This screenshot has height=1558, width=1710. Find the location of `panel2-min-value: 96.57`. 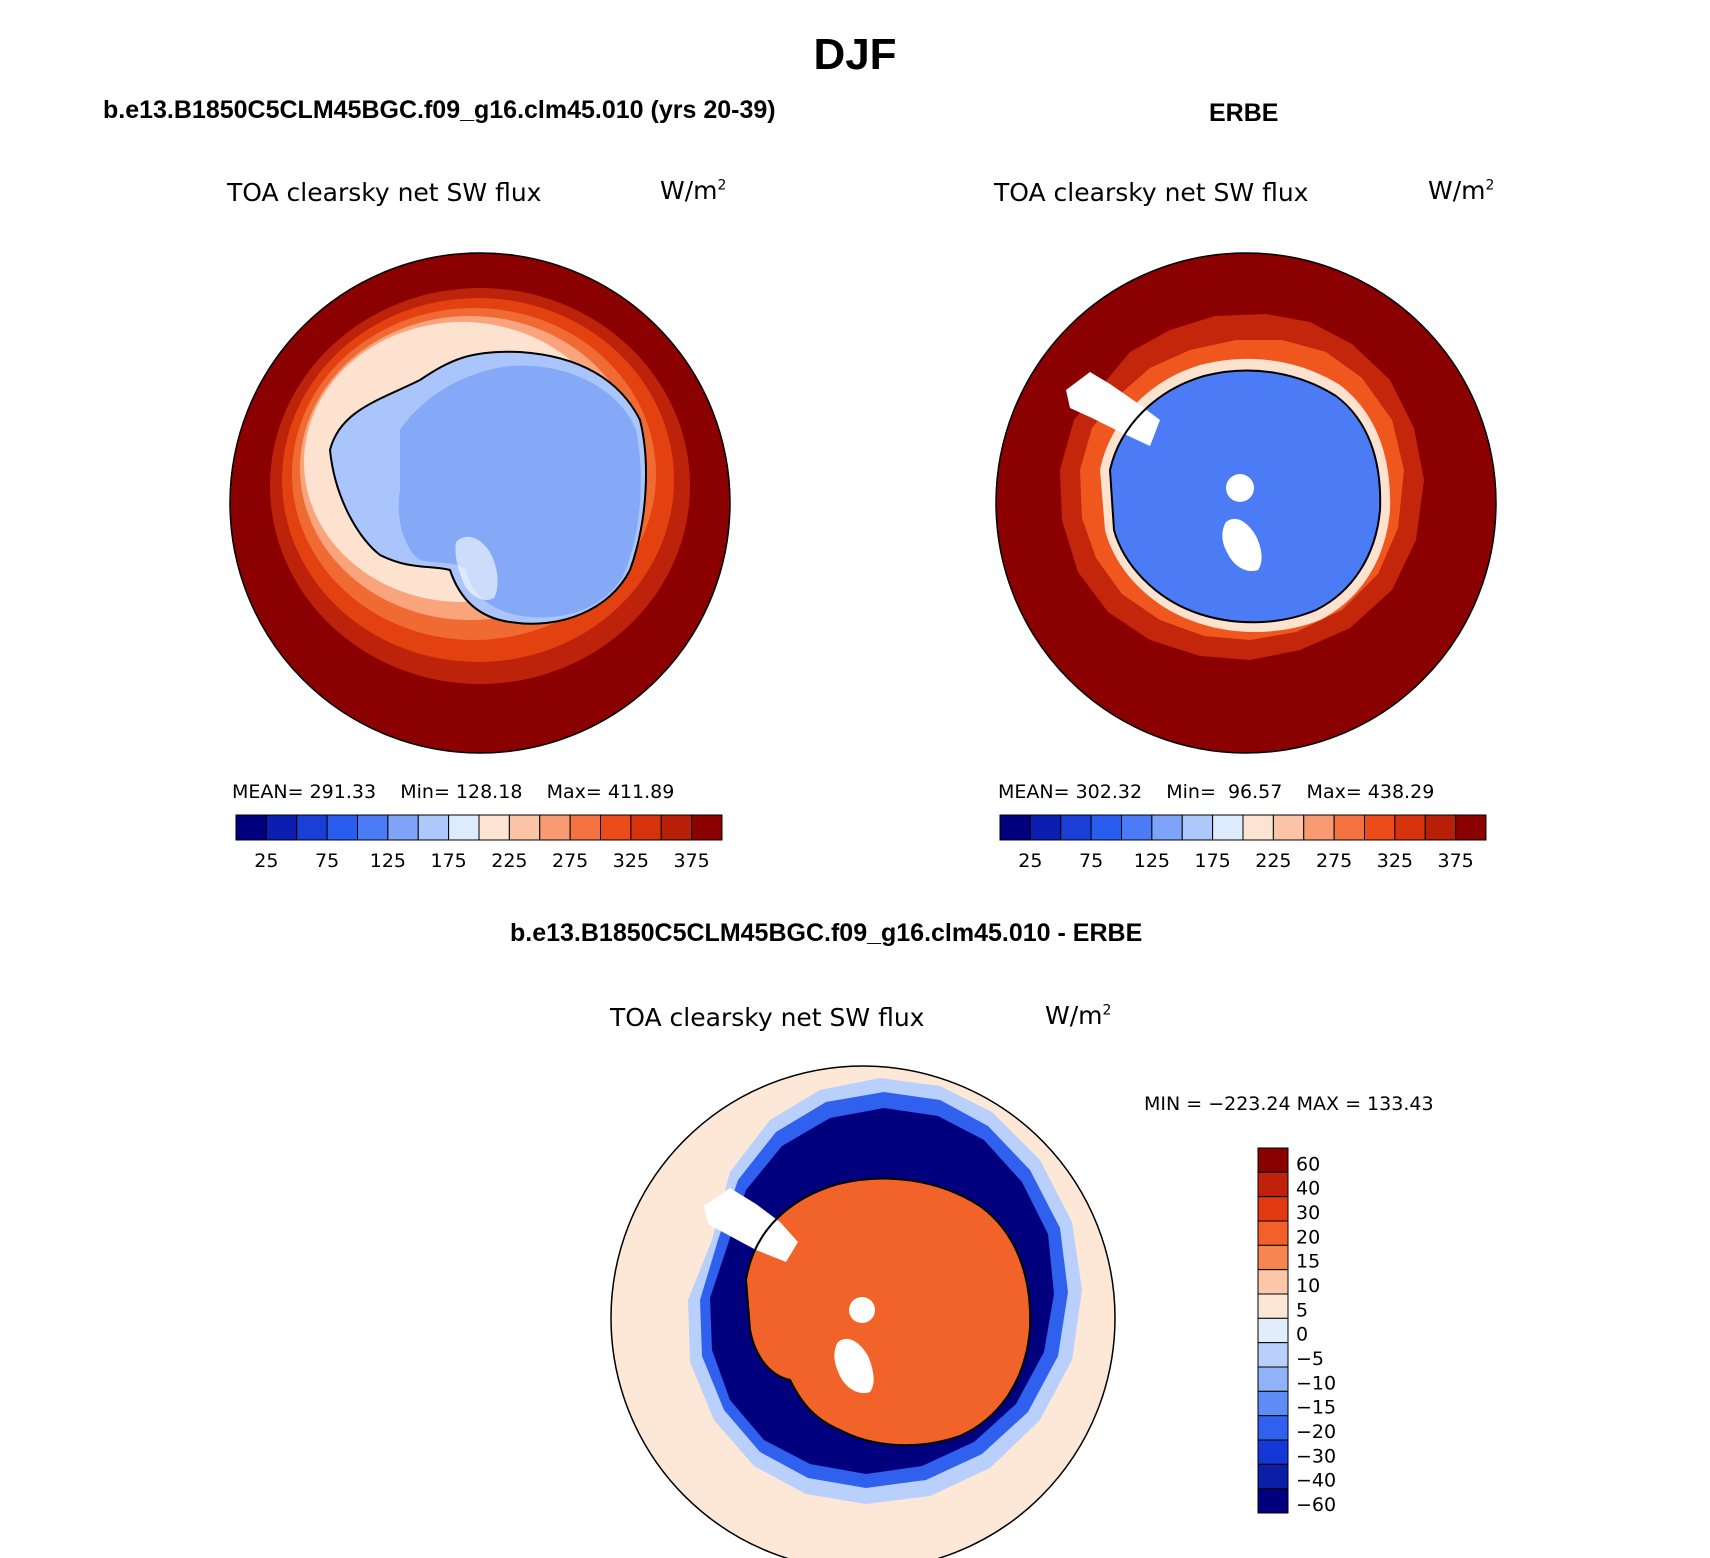

panel2-min-value: 96.57 is located at coordinates (1255, 792).